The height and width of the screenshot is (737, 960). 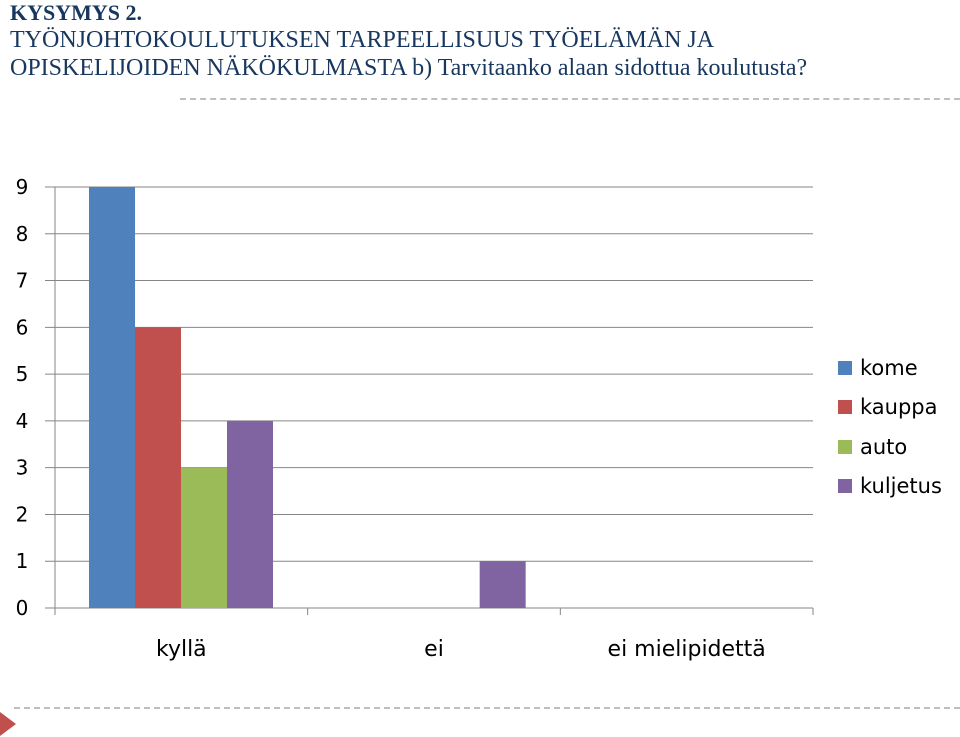 I want to click on legend-item-kauppa: kauppa, so click(x=890, y=408).